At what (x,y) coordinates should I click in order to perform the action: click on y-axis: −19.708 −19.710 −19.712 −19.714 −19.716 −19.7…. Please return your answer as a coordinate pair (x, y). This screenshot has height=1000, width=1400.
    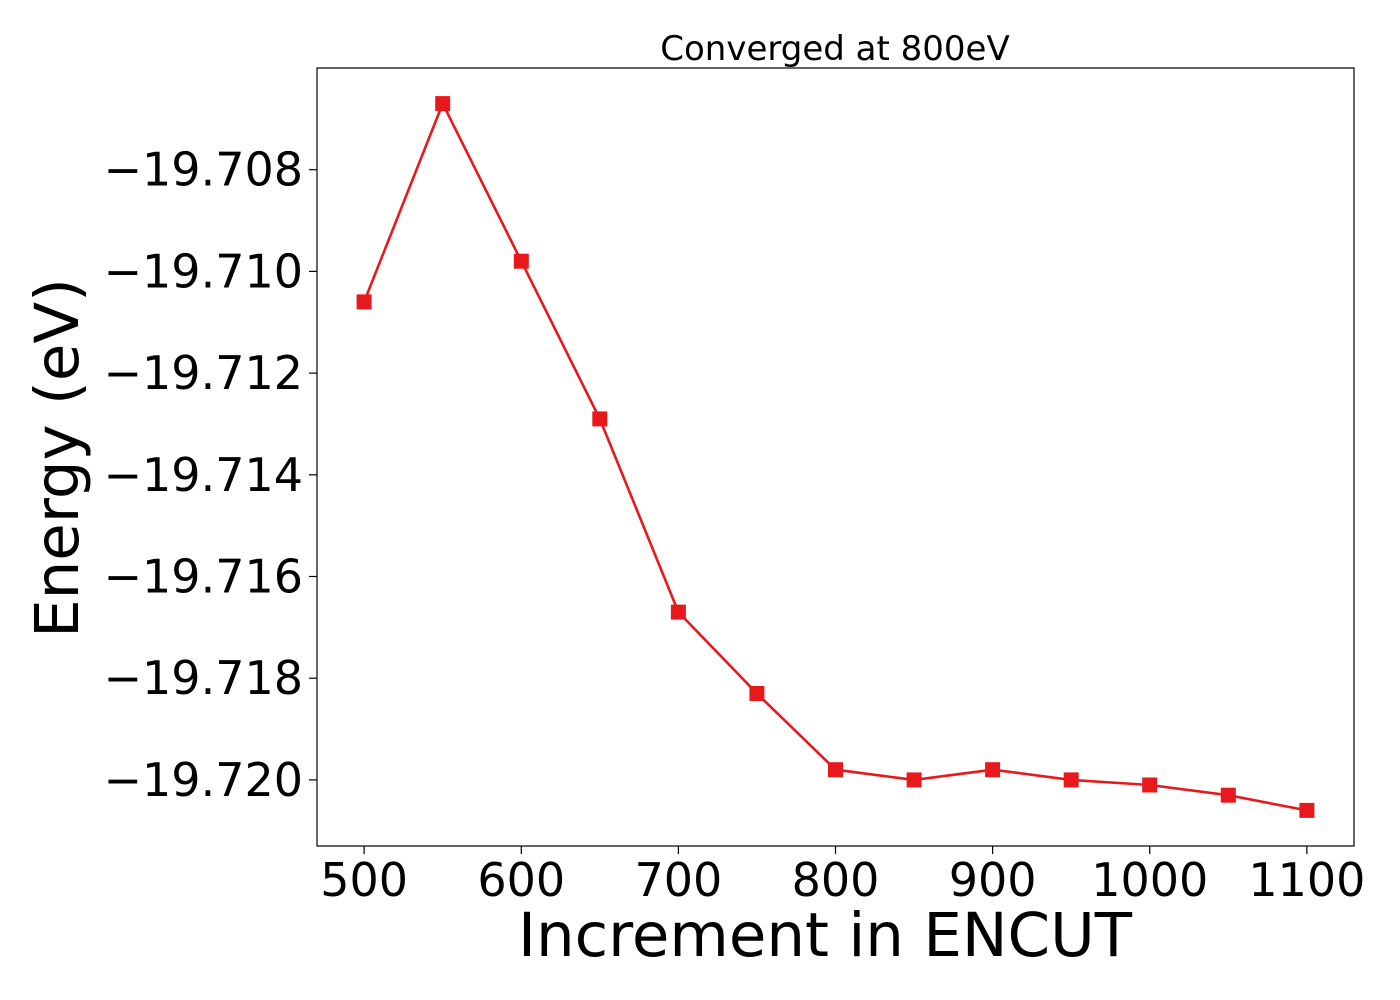
    Looking at the image, I should click on (210, 475).